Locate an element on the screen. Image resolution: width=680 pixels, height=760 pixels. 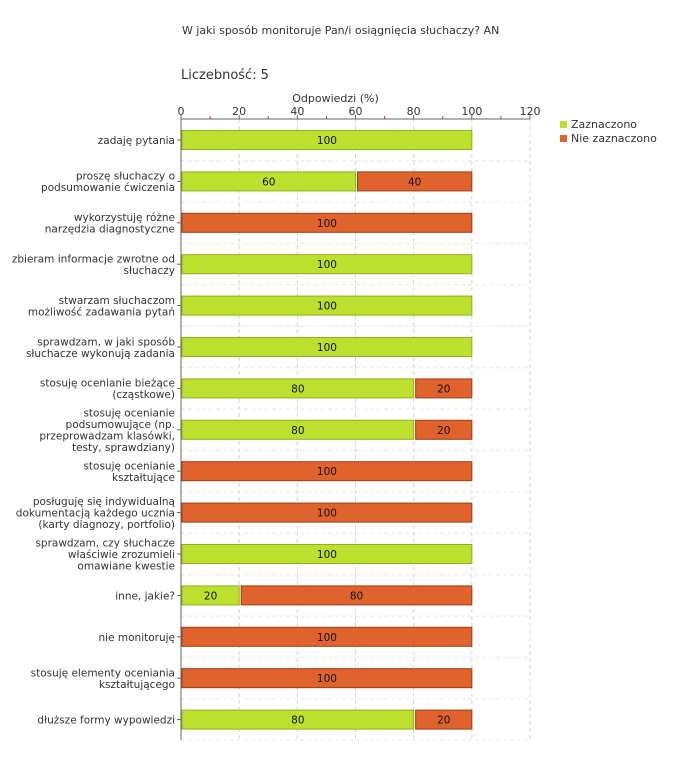
category-label: wykorzystuję różne is located at coordinates (124, 218).